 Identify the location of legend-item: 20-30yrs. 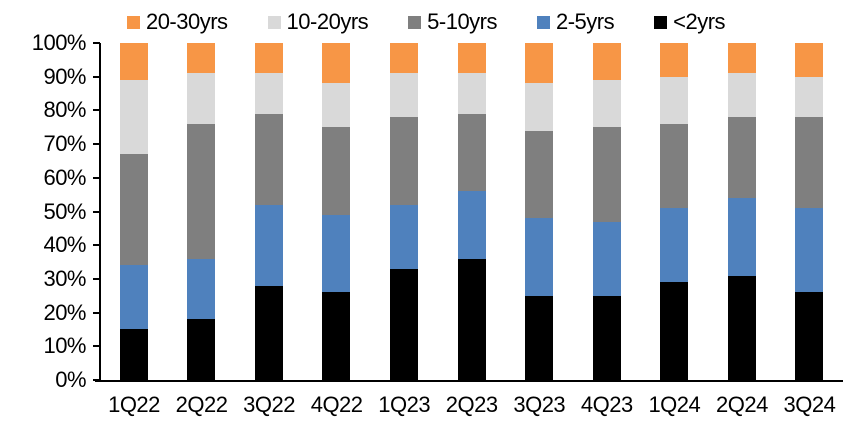
(177, 21).